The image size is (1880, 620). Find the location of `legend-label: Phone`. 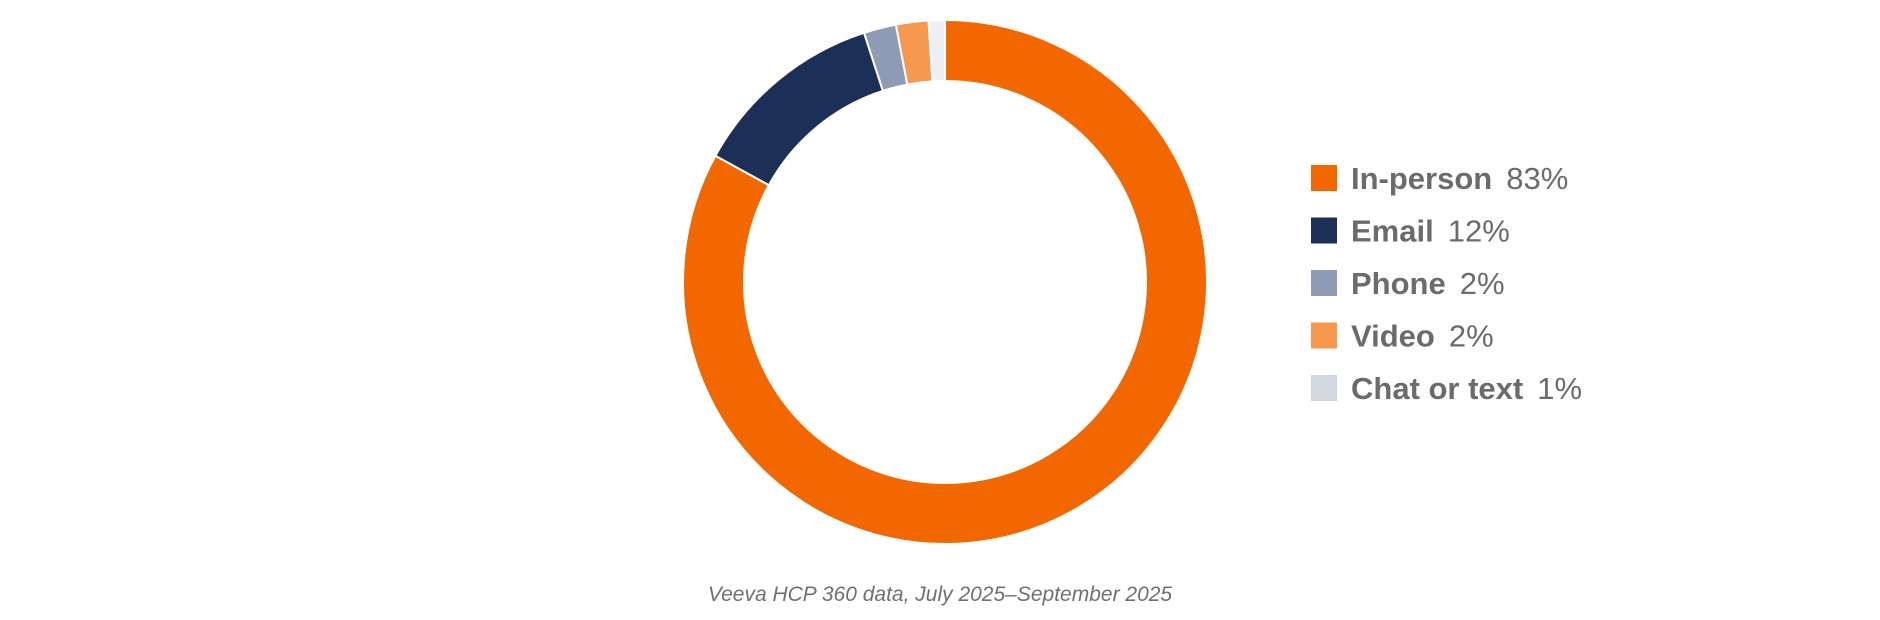

legend-label: Phone is located at coordinates (1398, 283).